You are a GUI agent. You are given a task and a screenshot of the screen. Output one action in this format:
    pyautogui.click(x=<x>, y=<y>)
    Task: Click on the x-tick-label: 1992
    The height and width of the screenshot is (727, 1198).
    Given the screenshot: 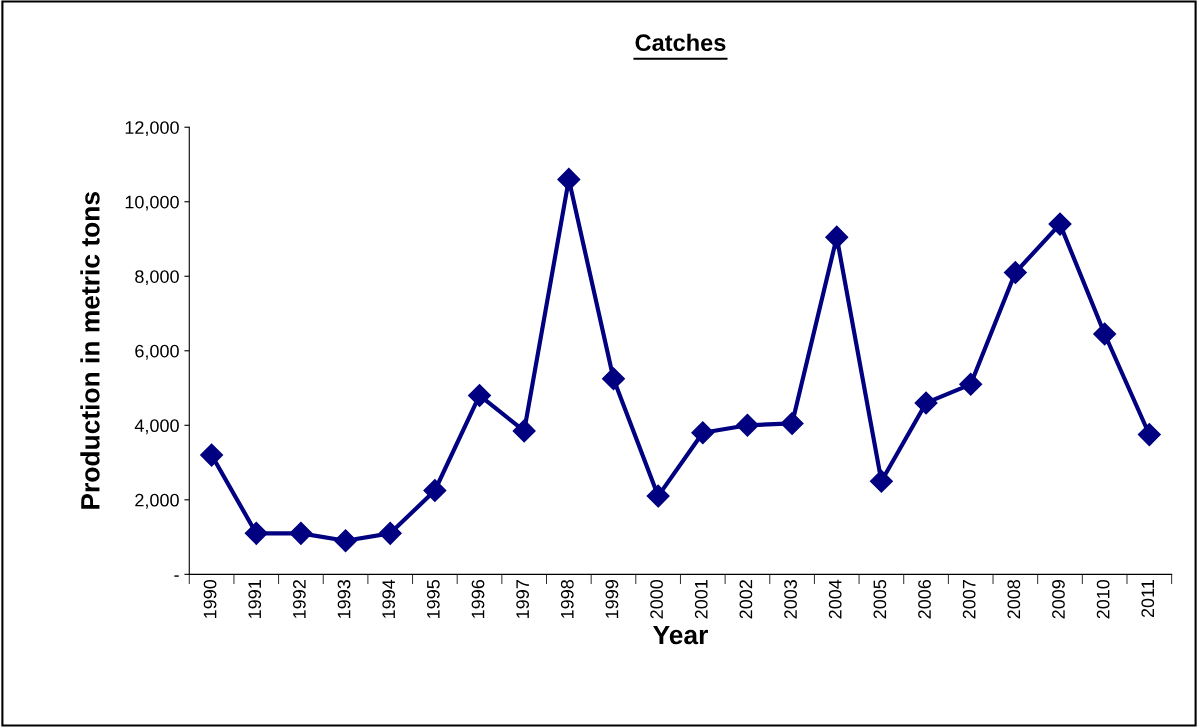 What is the action you would take?
    pyautogui.click(x=299, y=599)
    